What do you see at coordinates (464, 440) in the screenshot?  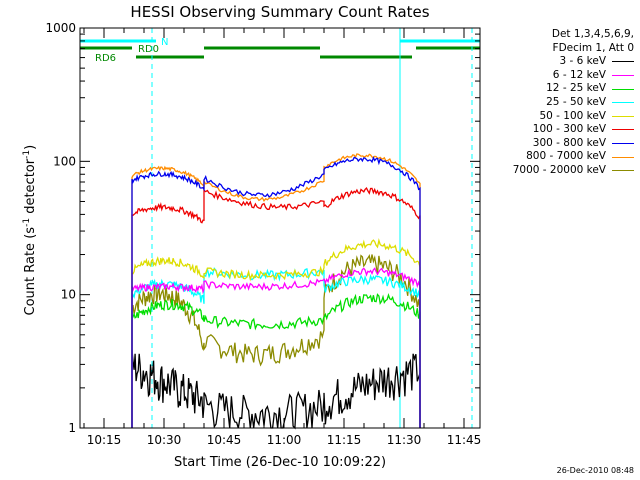 I see `x-tick-label: 11:45` at bounding box center [464, 440].